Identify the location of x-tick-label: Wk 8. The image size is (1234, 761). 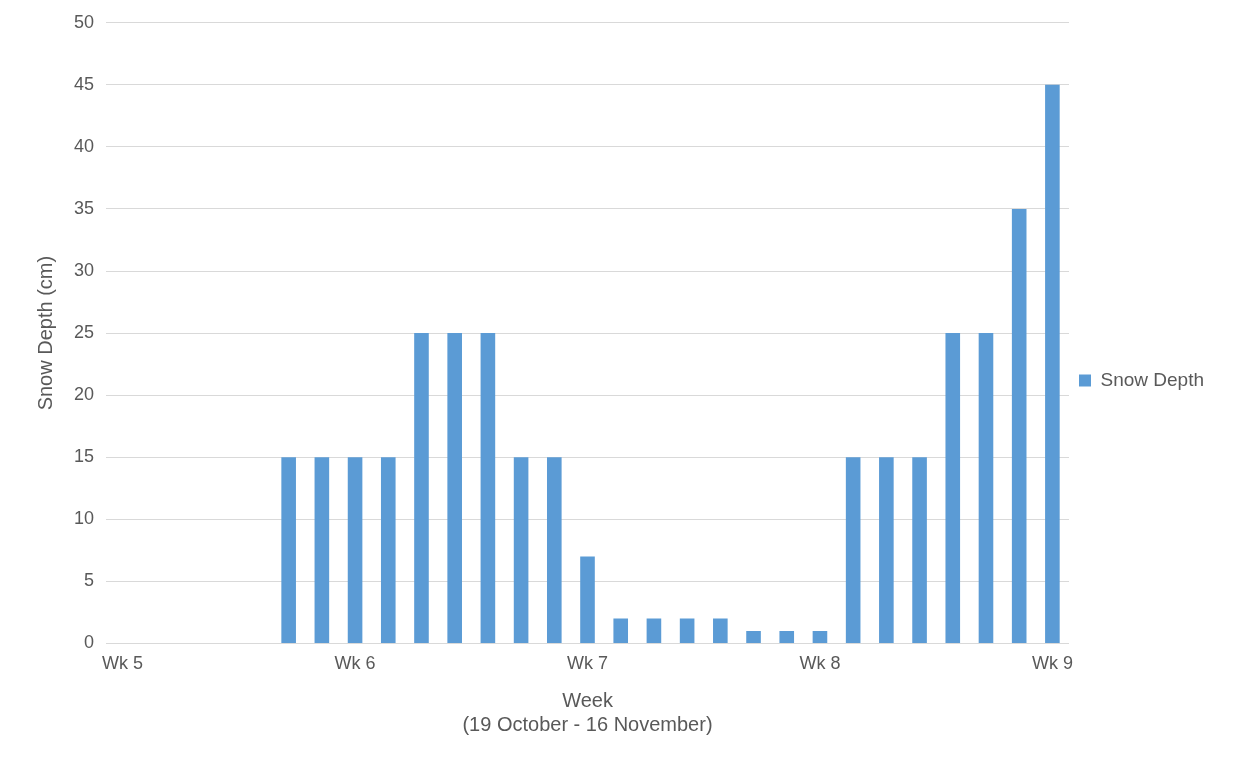
(820, 663).